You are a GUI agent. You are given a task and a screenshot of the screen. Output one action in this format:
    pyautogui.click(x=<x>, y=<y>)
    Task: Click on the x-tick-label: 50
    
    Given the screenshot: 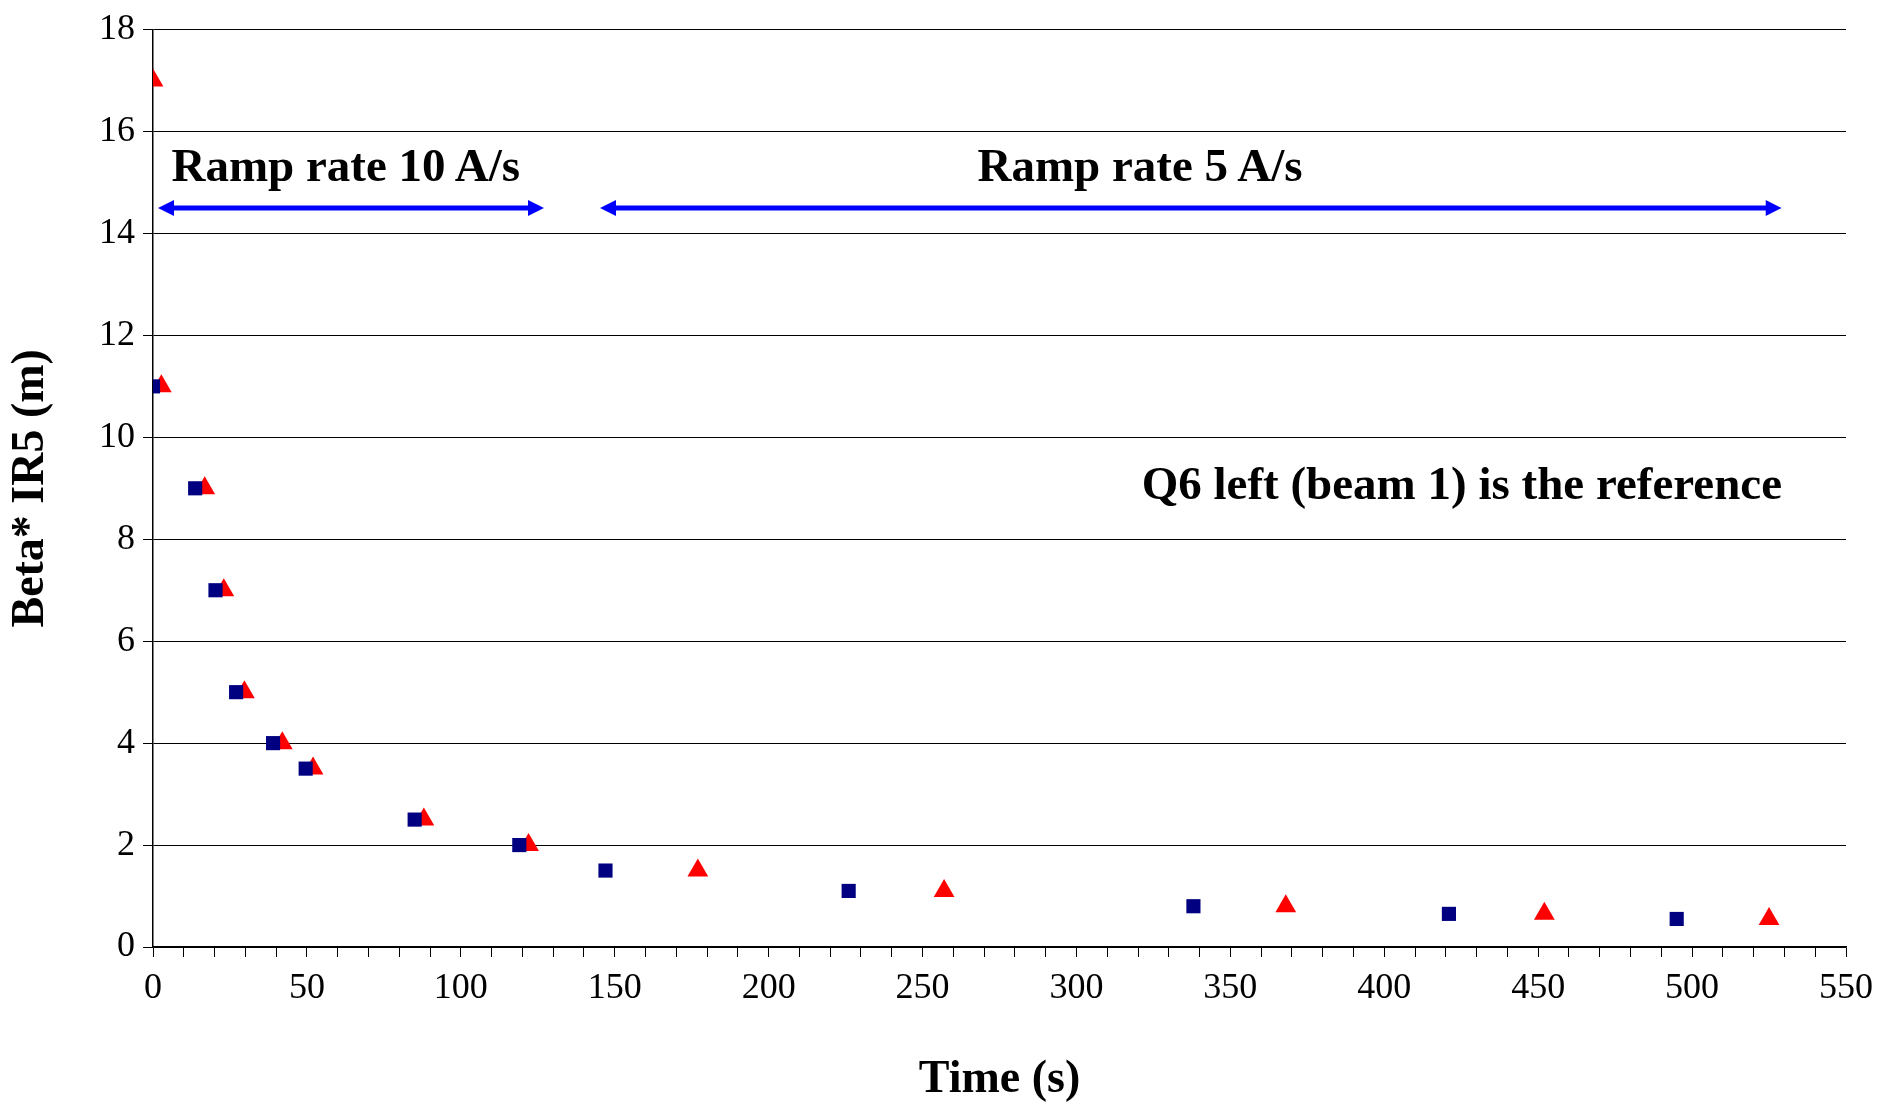 What is the action you would take?
    pyautogui.click(x=306, y=986)
    